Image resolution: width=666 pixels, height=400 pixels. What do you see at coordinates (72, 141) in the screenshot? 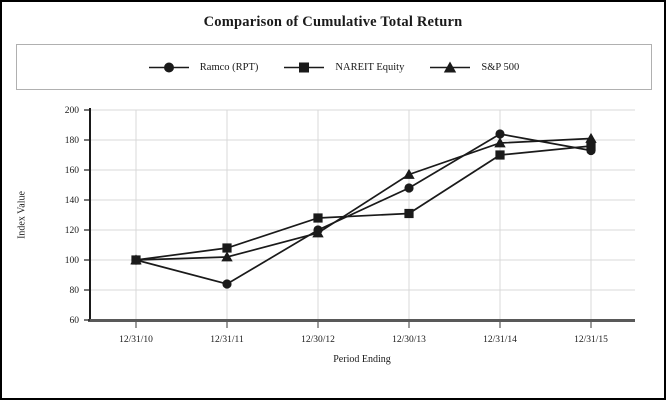
I see `svg-text: 180` at bounding box center [72, 141].